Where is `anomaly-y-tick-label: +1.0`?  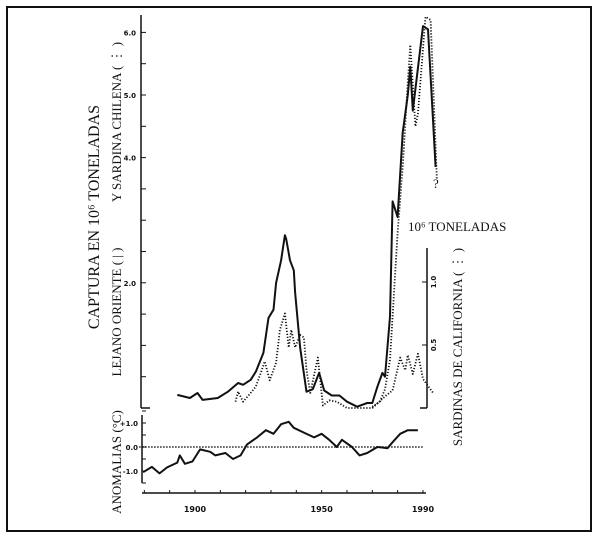 anomaly-y-tick-label: +1.0 is located at coordinates (129, 424).